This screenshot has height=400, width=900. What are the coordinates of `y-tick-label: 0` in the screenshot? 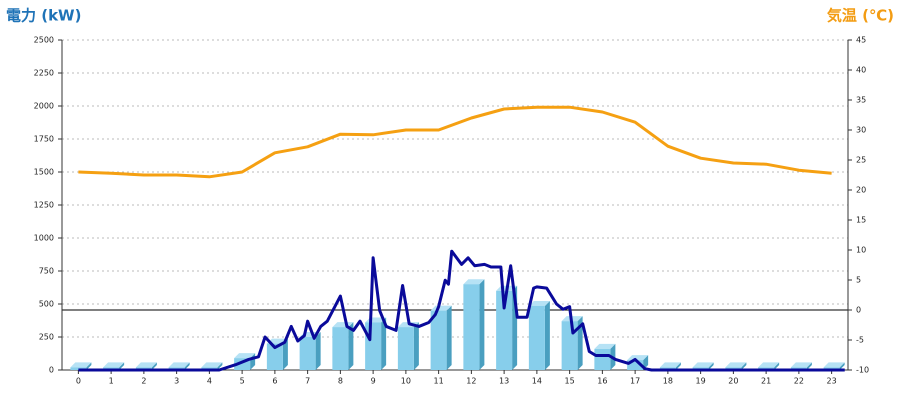 It's located at (51, 370).